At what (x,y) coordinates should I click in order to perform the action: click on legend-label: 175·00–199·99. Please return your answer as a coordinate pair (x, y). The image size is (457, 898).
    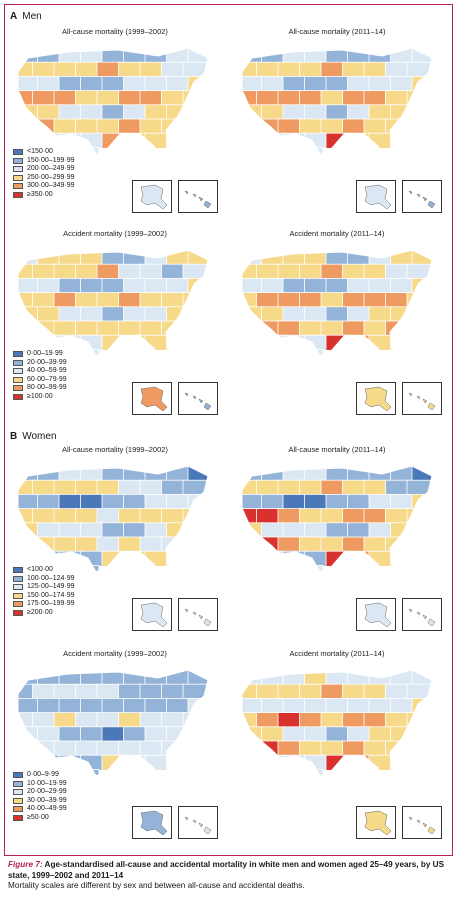
    Looking at the image, I should click on (51, 603).